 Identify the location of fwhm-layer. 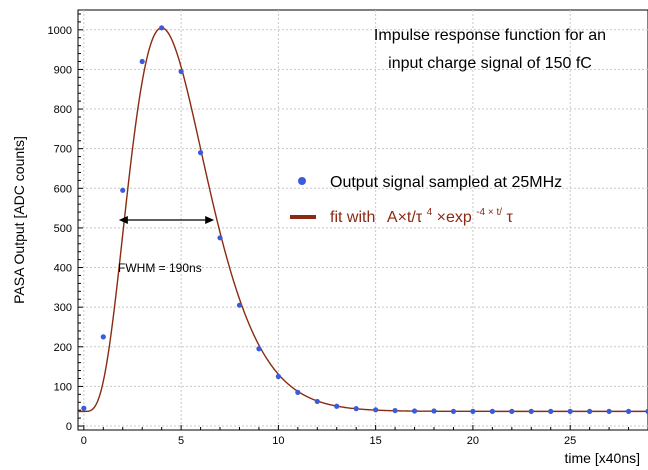
(166, 220).